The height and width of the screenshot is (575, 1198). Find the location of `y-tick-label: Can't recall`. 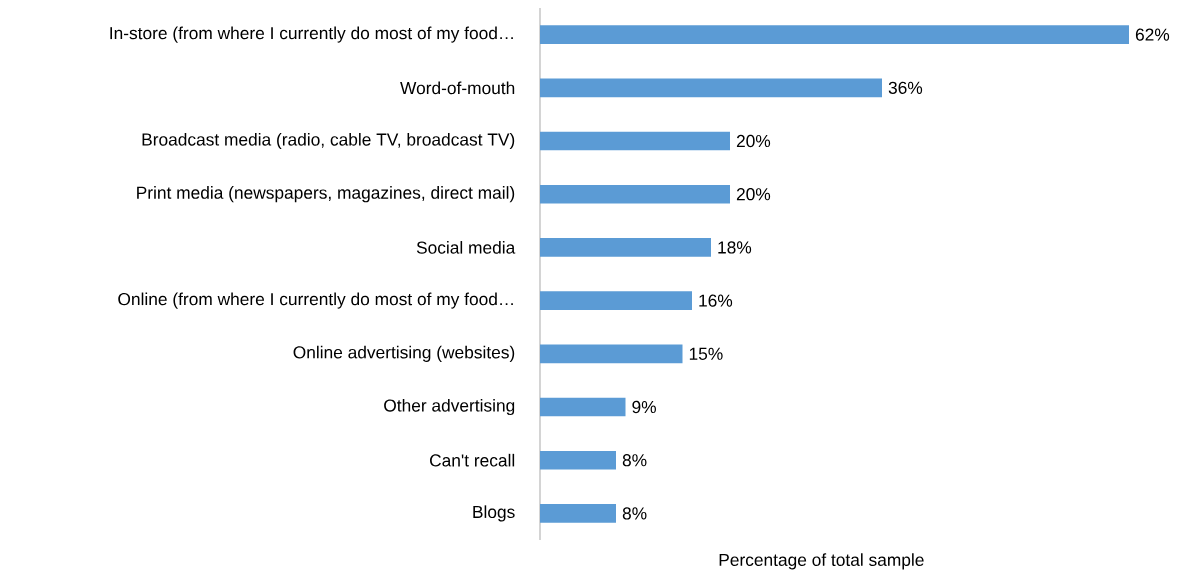

y-tick-label: Can't recall is located at coordinates (472, 460).